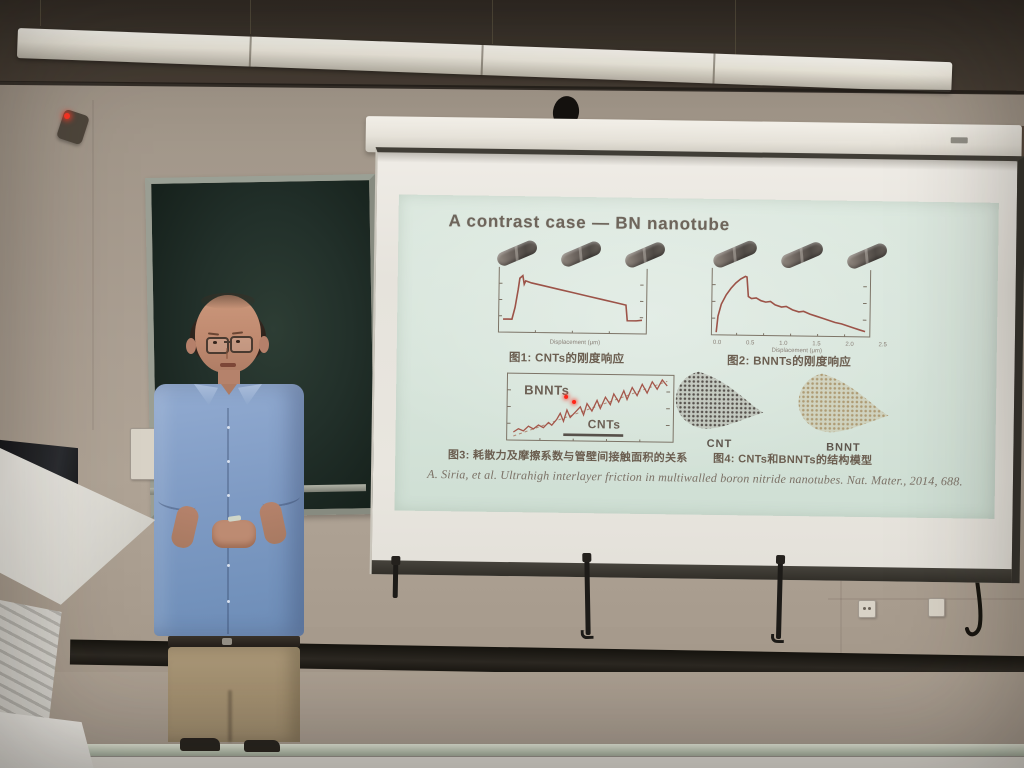  I want to click on figure-1-cnt-stiffness: Displacement (μm), so click(576, 293).